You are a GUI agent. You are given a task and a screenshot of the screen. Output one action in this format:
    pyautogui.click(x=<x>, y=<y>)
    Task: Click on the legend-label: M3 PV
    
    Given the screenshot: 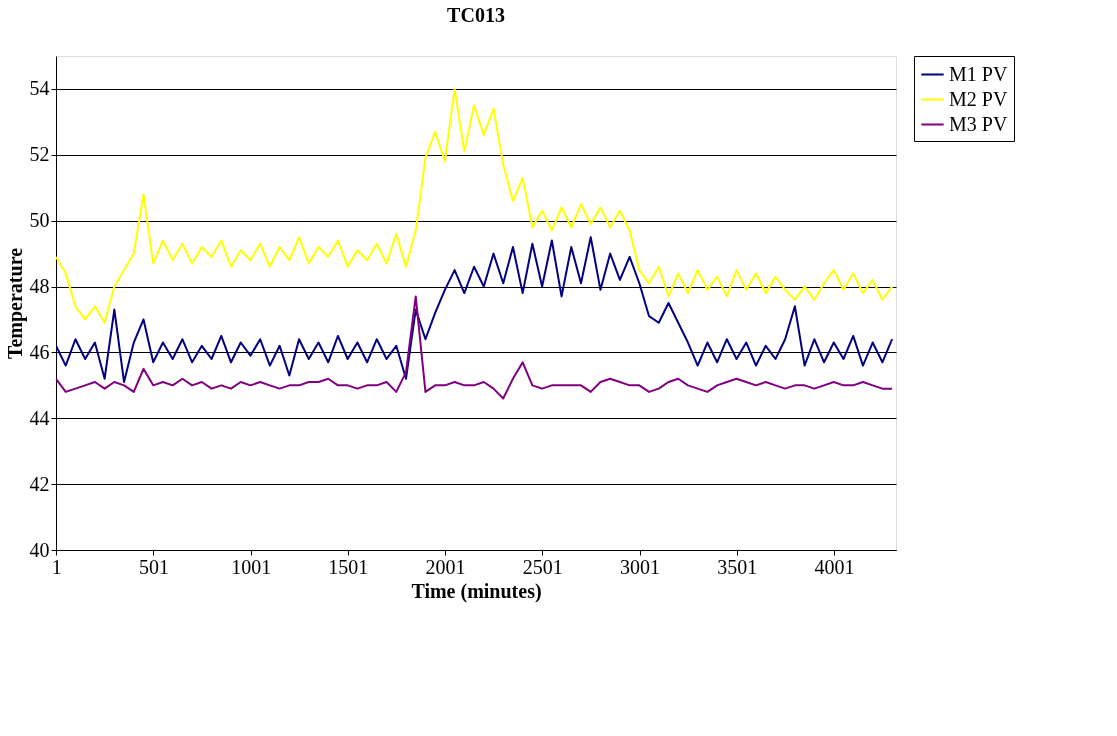 What is the action you would take?
    pyautogui.click(x=978, y=123)
    